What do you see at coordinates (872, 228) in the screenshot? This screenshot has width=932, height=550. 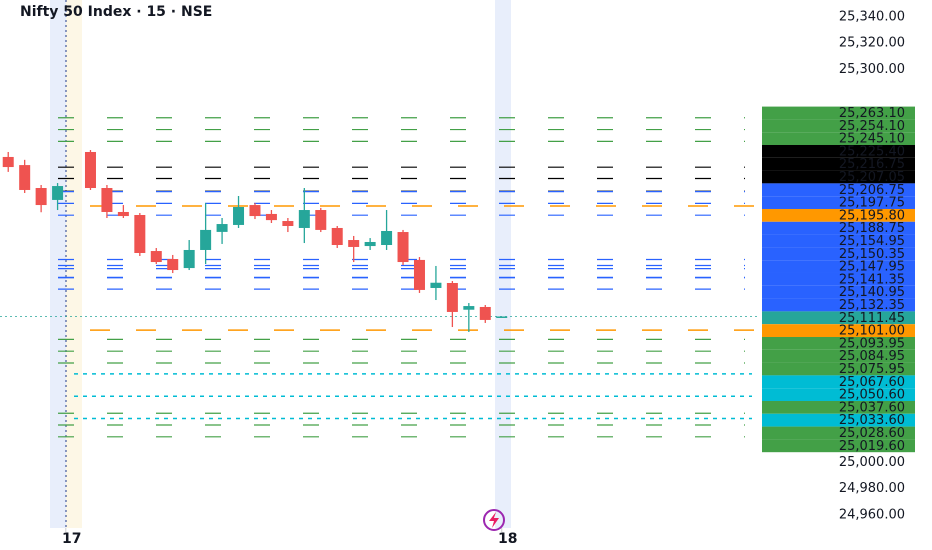 I see `level-label: 25,188.75` at bounding box center [872, 228].